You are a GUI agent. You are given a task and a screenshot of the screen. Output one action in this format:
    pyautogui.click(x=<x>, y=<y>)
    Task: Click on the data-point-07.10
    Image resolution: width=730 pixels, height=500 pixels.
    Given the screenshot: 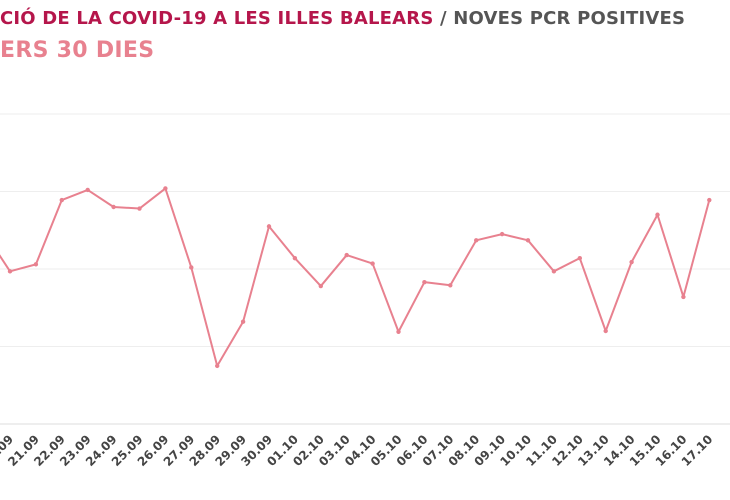 What is the action you would take?
    pyautogui.click(x=450, y=285)
    